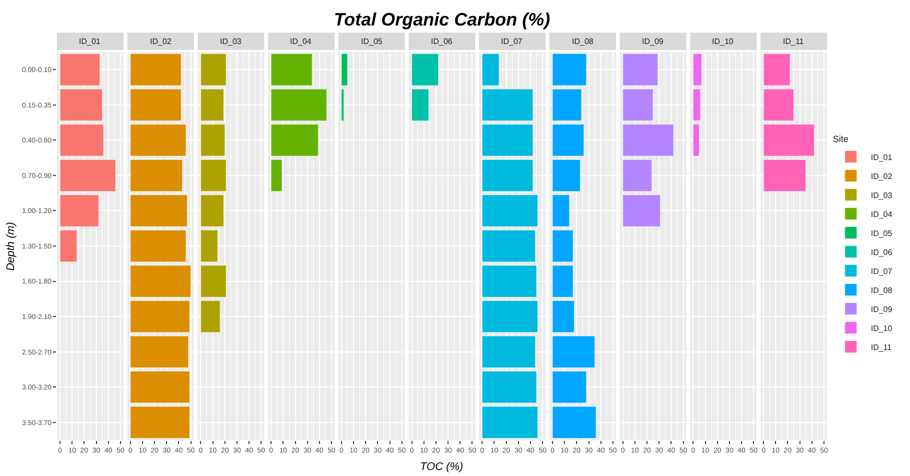 This screenshot has width=910, height=476. I want to click on text: ID_08, so click(881, 290).